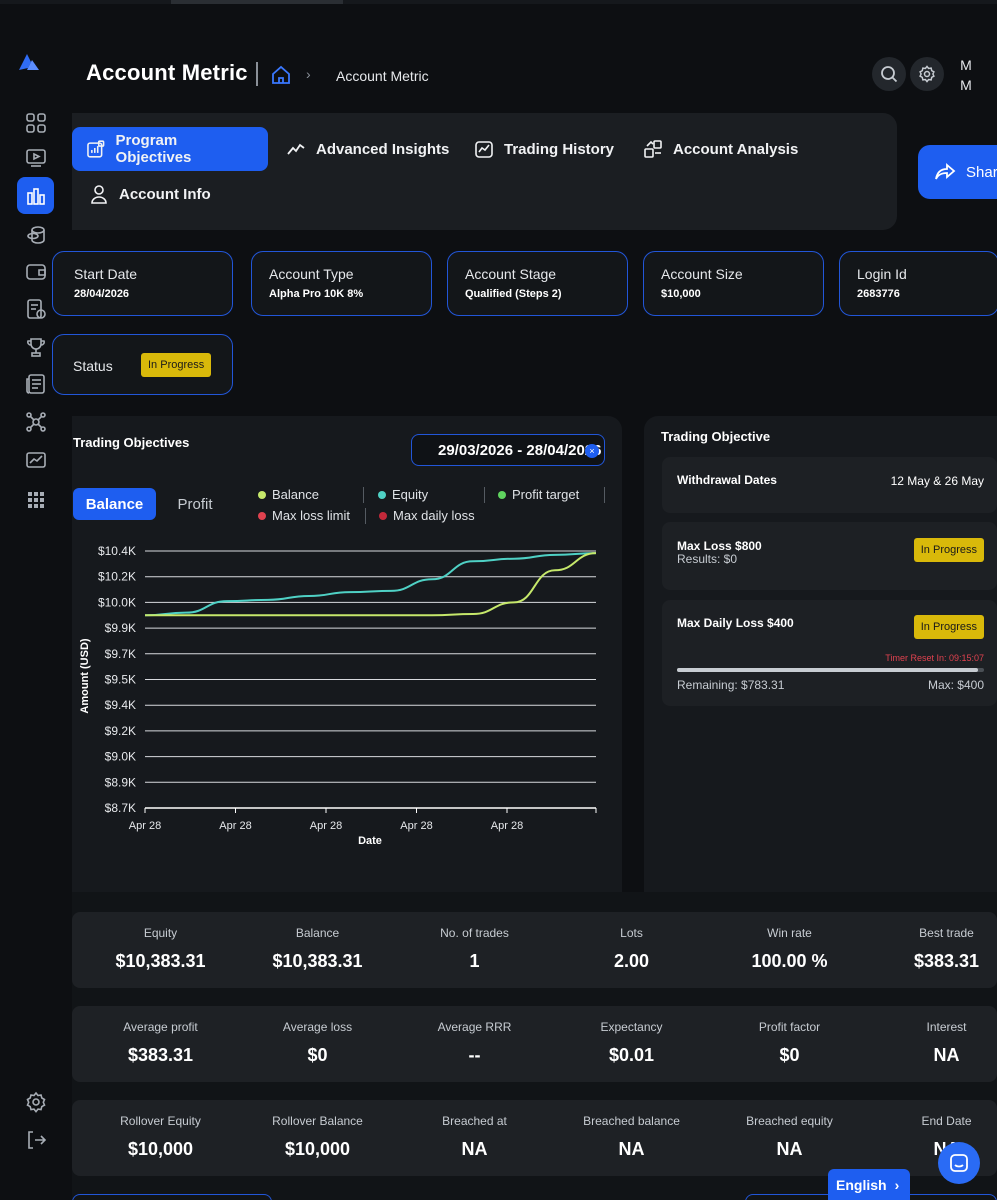  What do you see at coordinates (427, 515) in the screenshot?
I see `legend-max-daily-loss: Max daily loss` at bounding box center [427, 515].